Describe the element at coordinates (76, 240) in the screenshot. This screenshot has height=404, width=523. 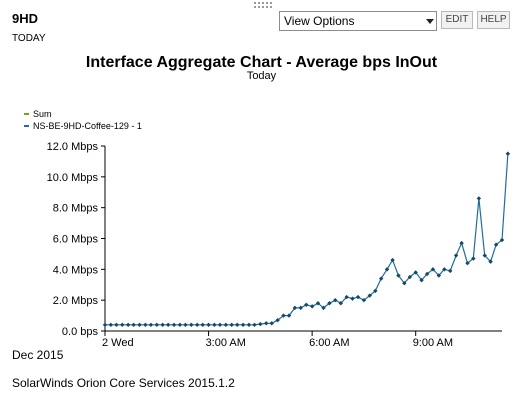
I see `y-tick-label: 6.0 Mbps` at that location.